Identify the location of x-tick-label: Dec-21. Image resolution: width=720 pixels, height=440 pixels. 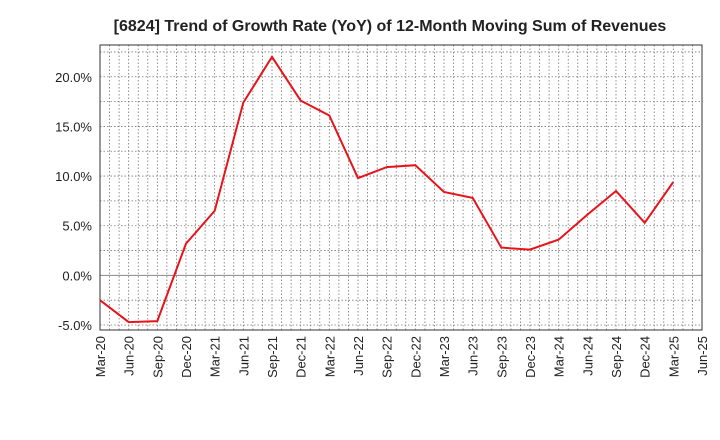
(301, 357).